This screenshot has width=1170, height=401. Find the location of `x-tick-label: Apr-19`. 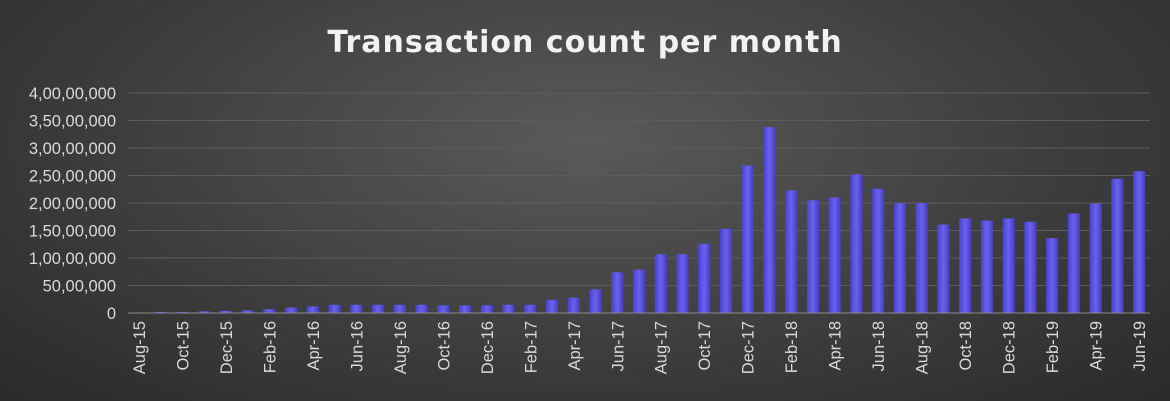

x-tick-label: Apr-19 is located at coordinates (1097, 346).